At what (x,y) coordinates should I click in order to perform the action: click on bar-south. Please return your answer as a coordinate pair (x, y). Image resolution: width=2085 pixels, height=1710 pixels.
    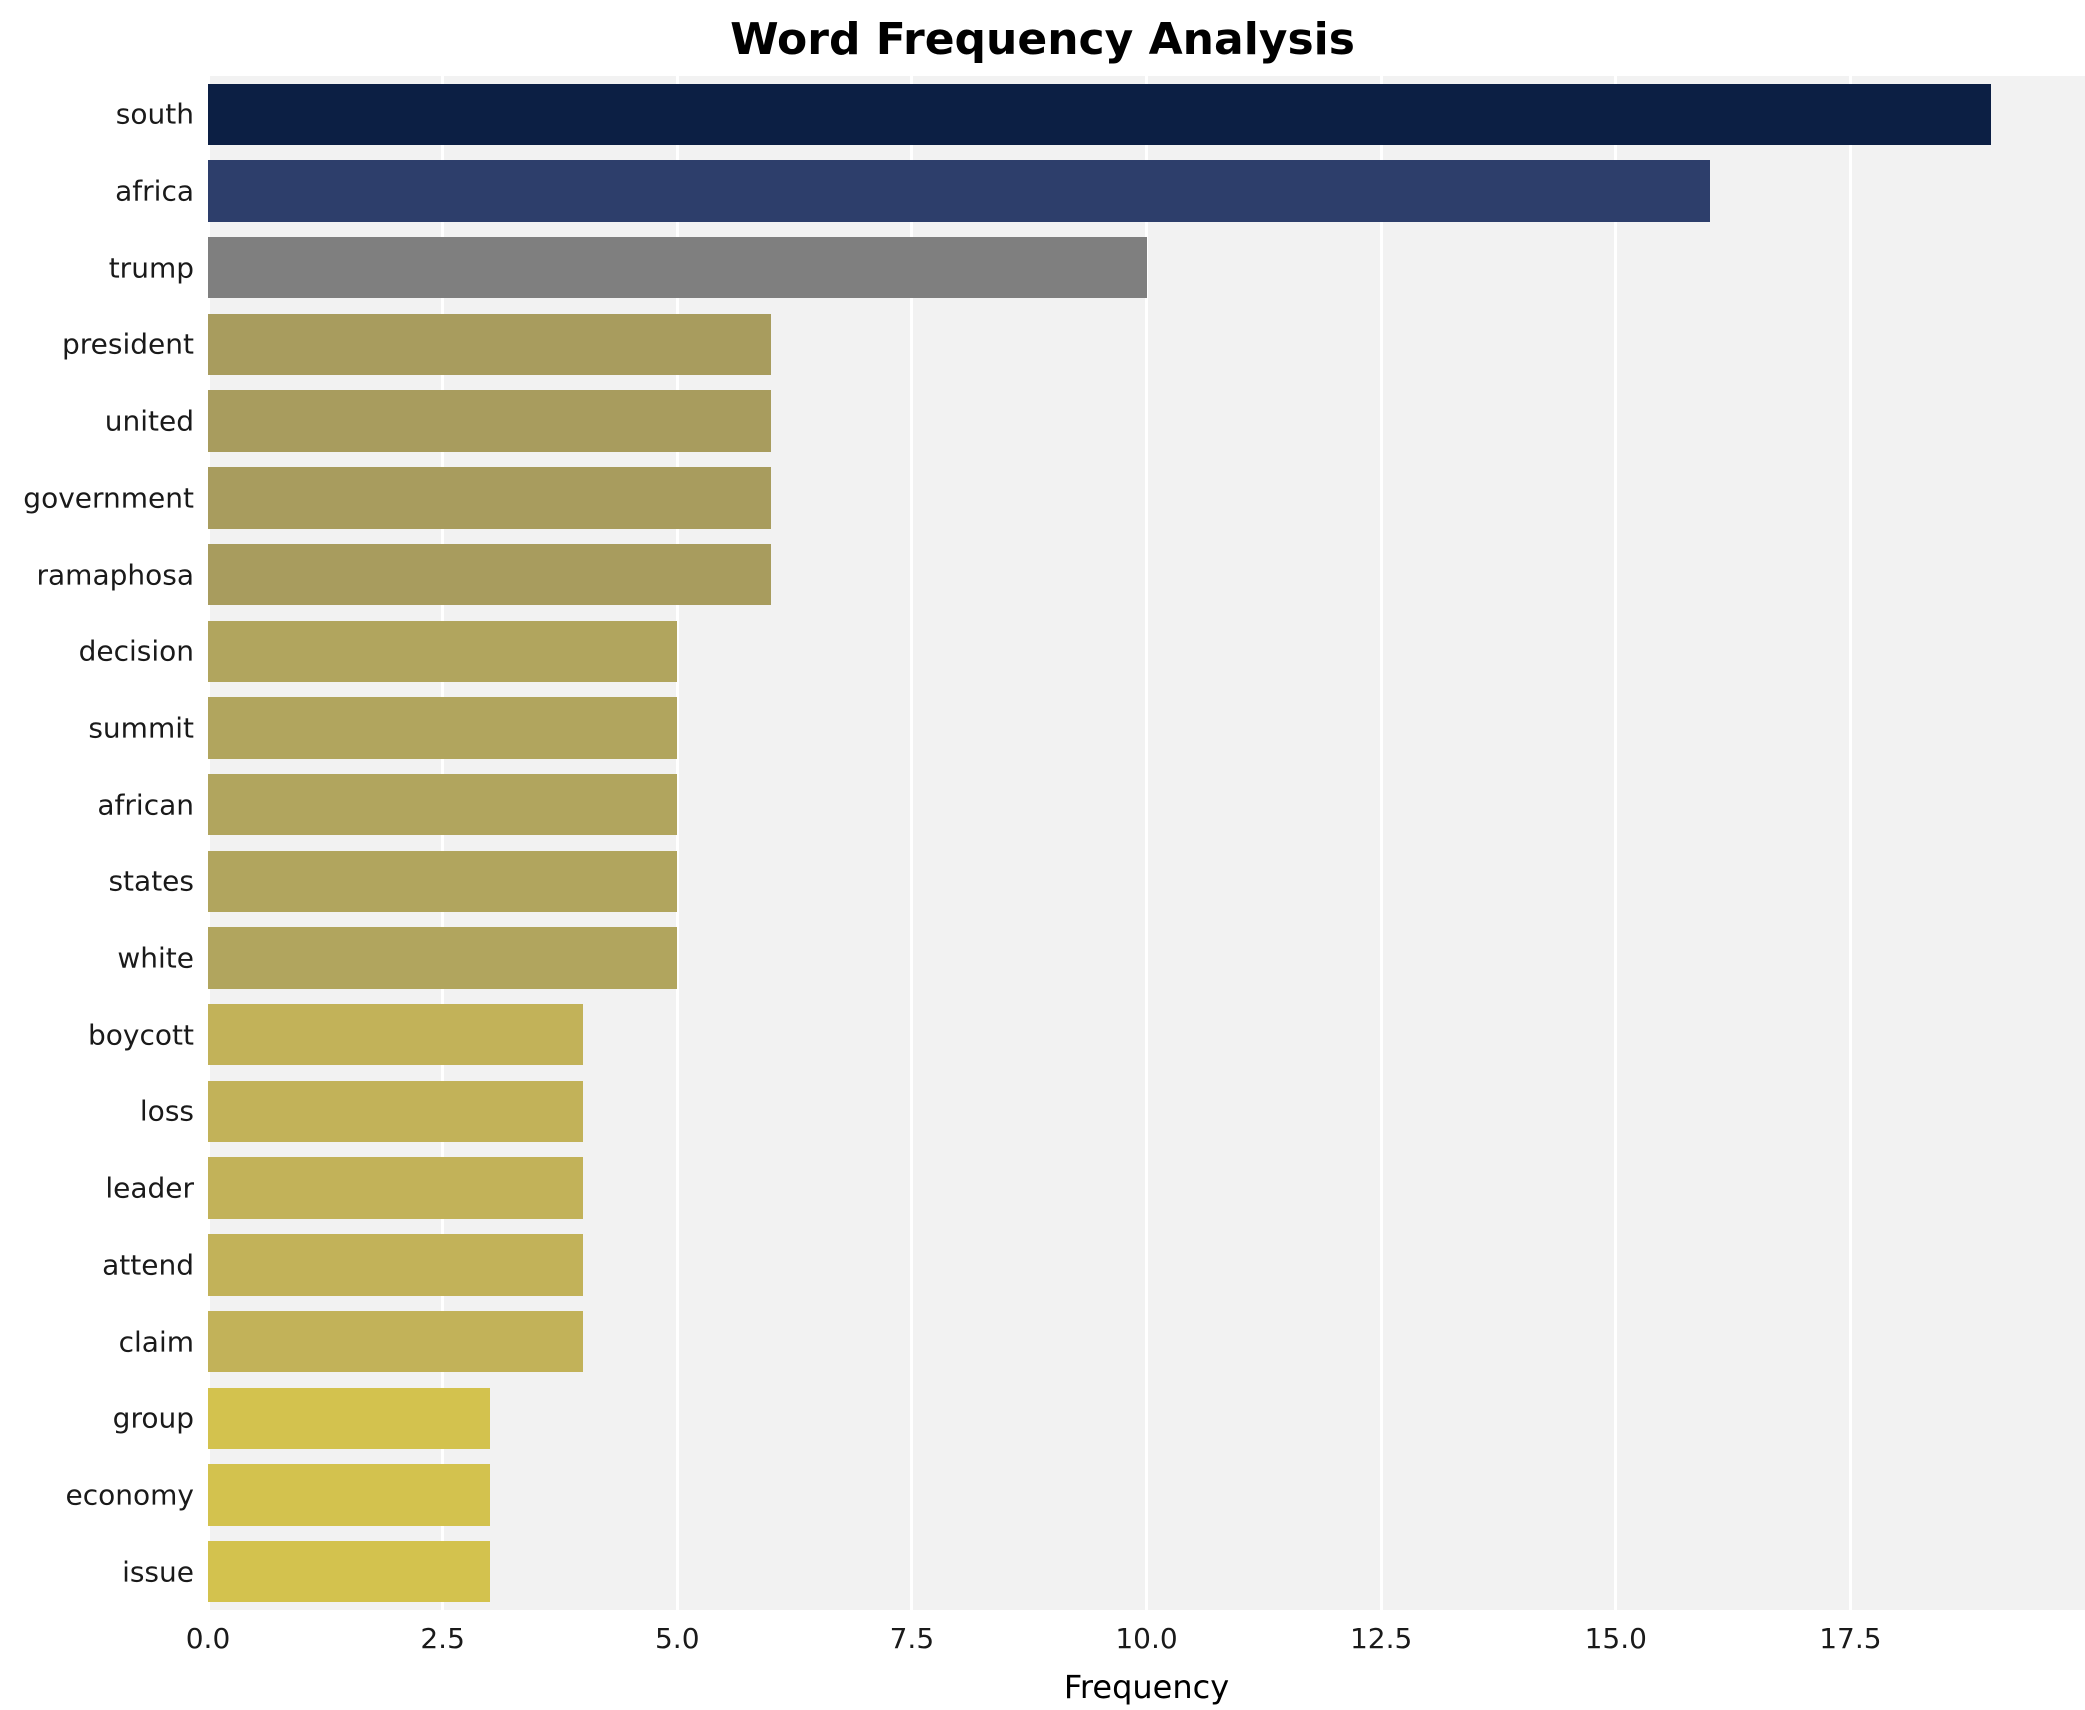
    Looking at the image, I should click on (1100, 114).